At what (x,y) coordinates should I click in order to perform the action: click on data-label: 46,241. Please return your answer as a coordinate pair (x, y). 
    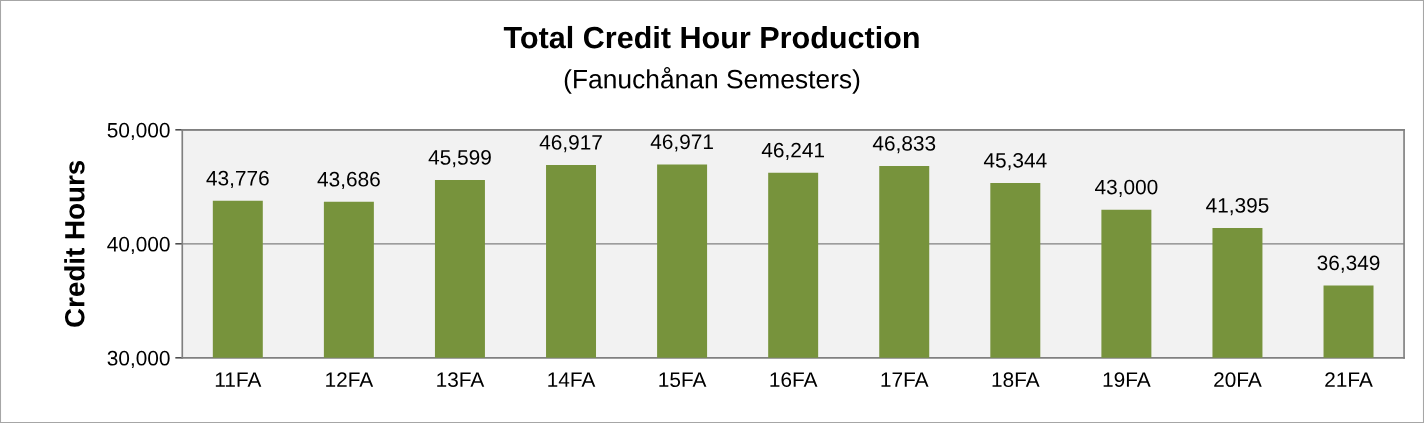
    Looking at the image, I should click on (793, 151).